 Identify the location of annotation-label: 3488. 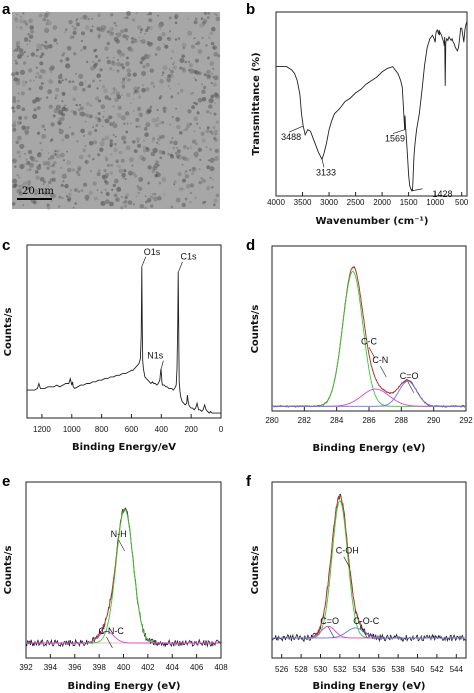
(291, 137).